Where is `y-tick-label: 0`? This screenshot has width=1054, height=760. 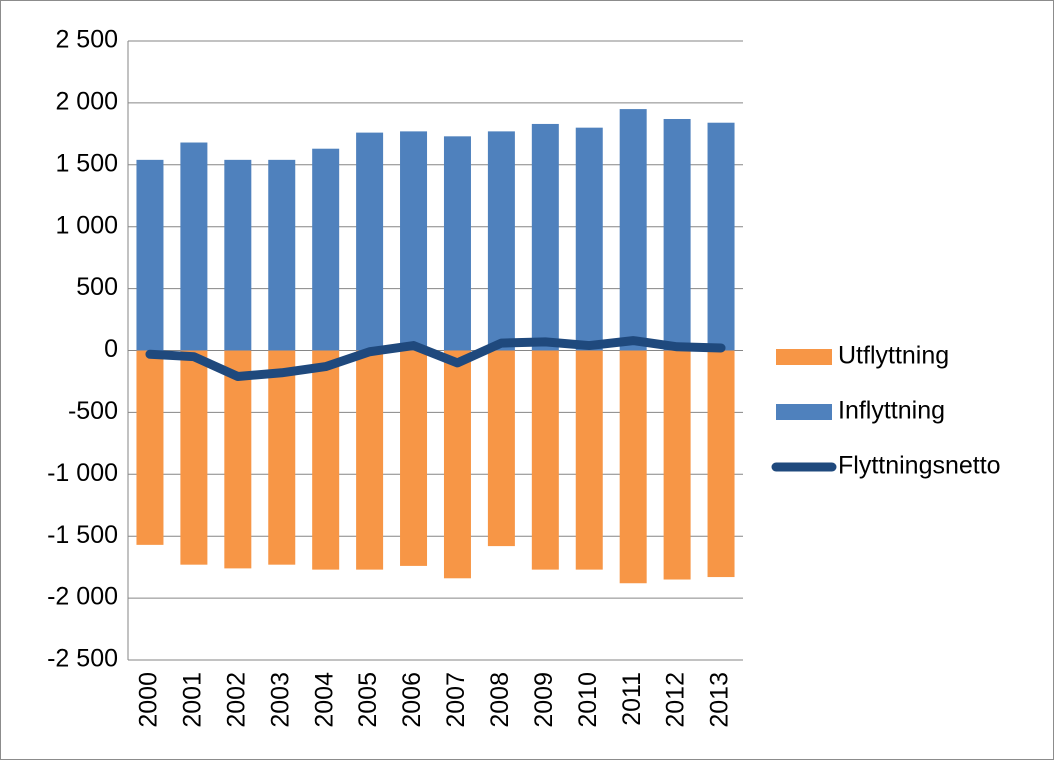 y-tick-label: 0 is located at coordinates (111, 349).